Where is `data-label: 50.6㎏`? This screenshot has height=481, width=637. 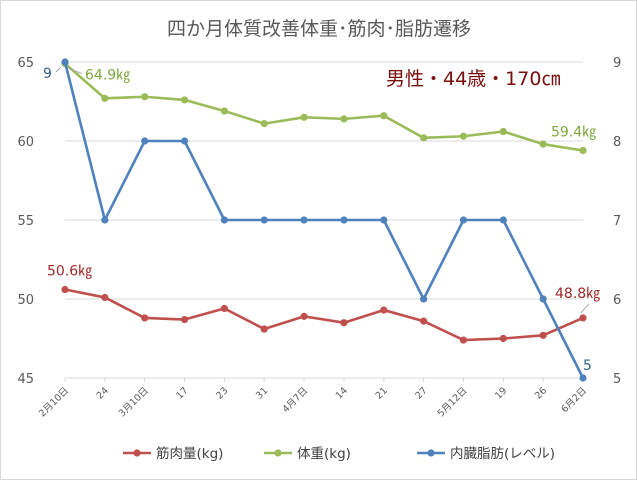
data-label: 50.6㎏ is located at coordinates (69, 272).